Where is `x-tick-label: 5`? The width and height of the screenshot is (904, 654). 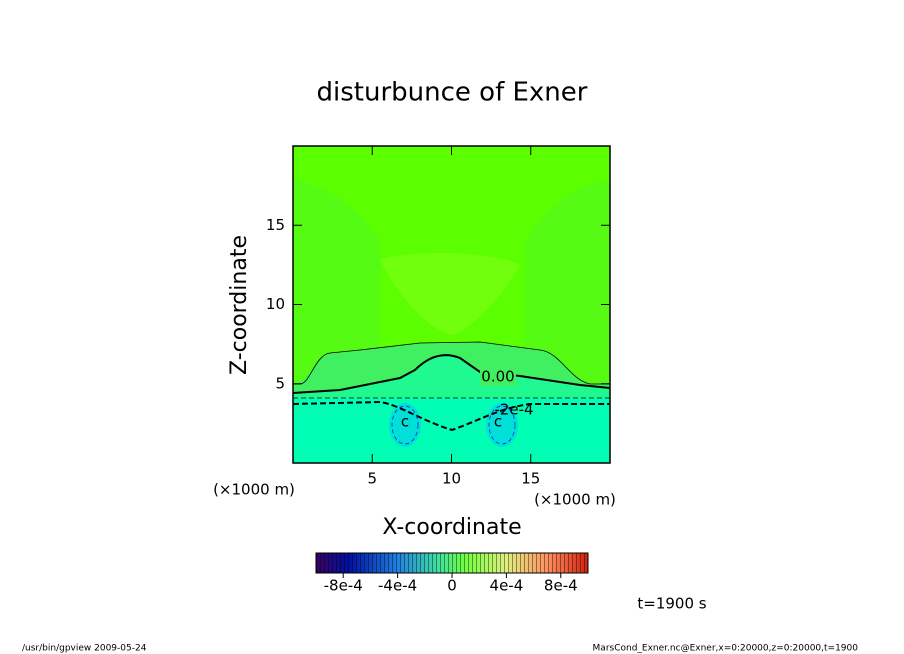 x-tick-label: 5 is located at coordinates (372, 479).